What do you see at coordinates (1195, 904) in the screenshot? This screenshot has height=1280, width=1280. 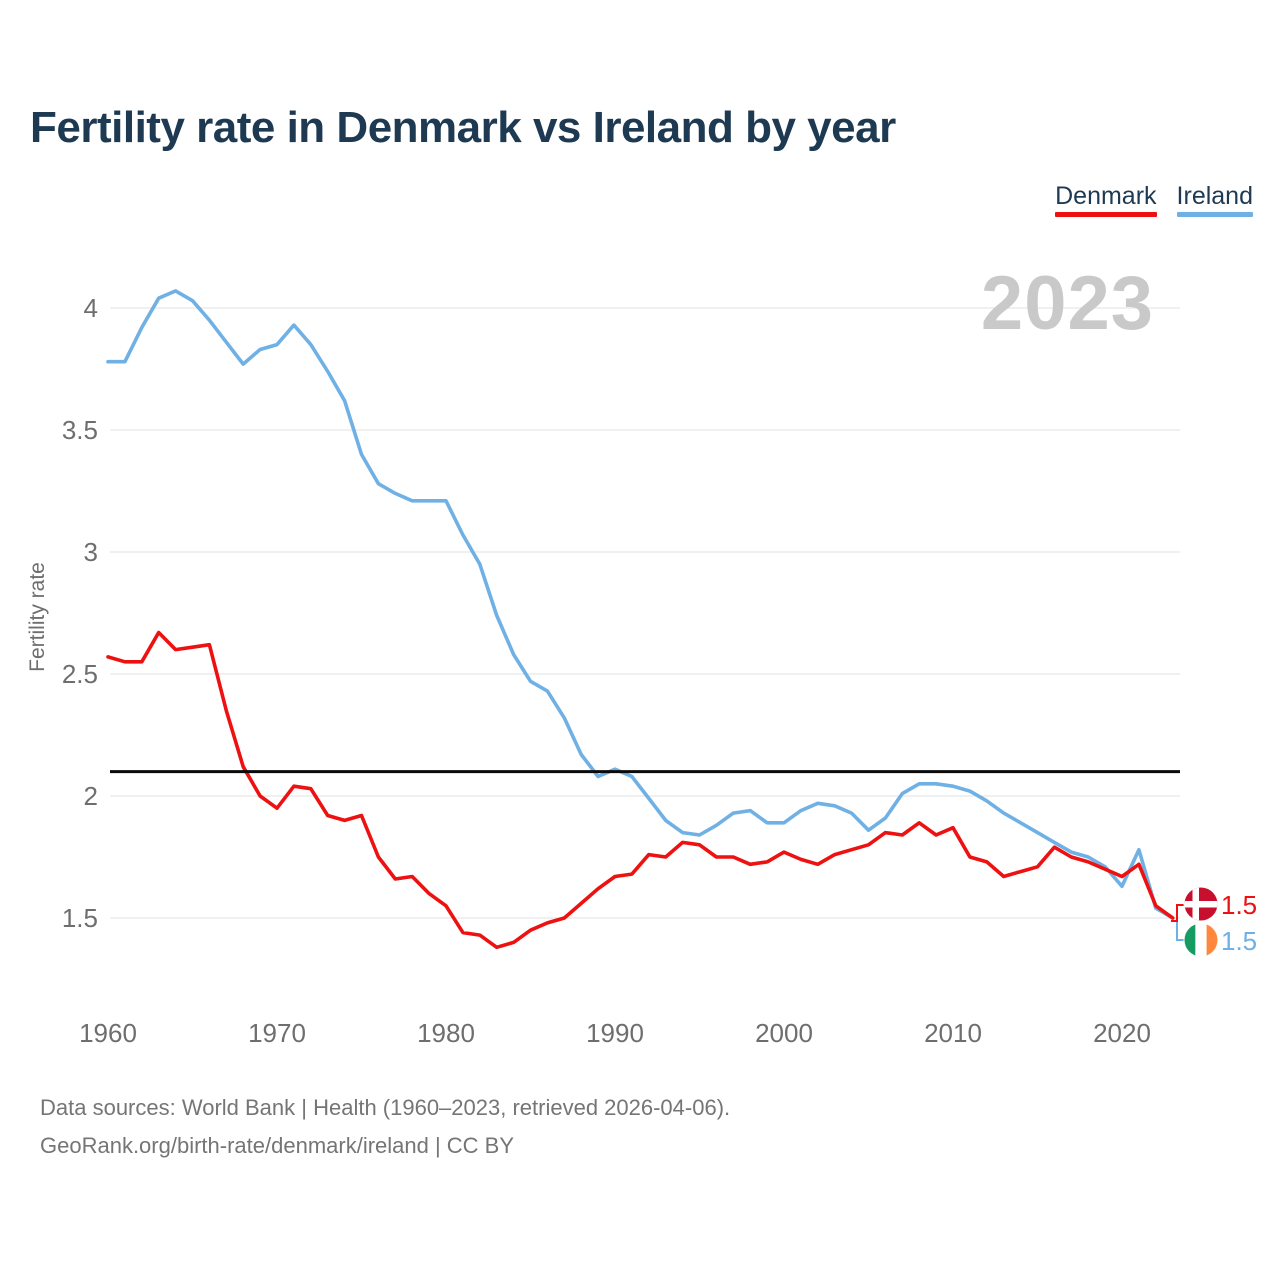 I see `denmark-flag-cross-v` at bounding box center [1195, 904].